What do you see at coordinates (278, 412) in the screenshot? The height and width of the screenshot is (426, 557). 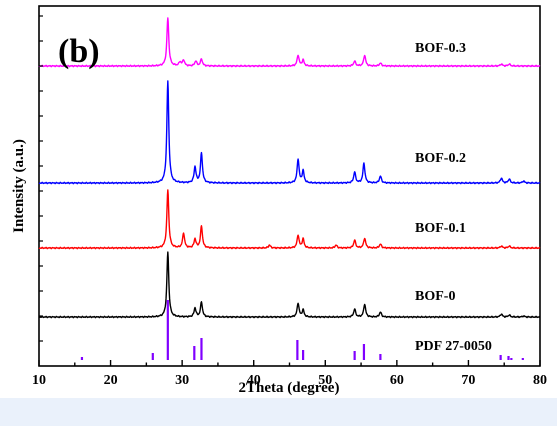 I see `bottom-band` at bounding box center [278, 412].